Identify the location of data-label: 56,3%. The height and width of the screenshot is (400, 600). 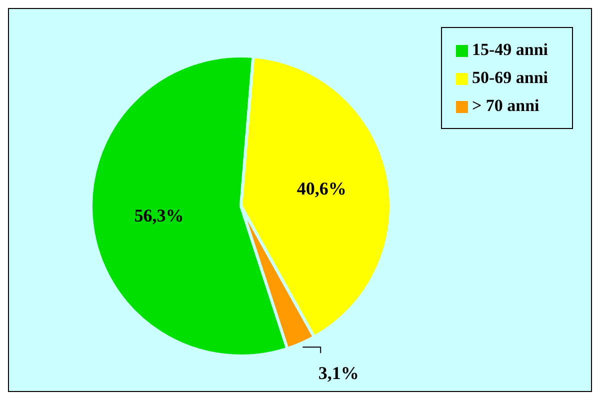
(159, 216).